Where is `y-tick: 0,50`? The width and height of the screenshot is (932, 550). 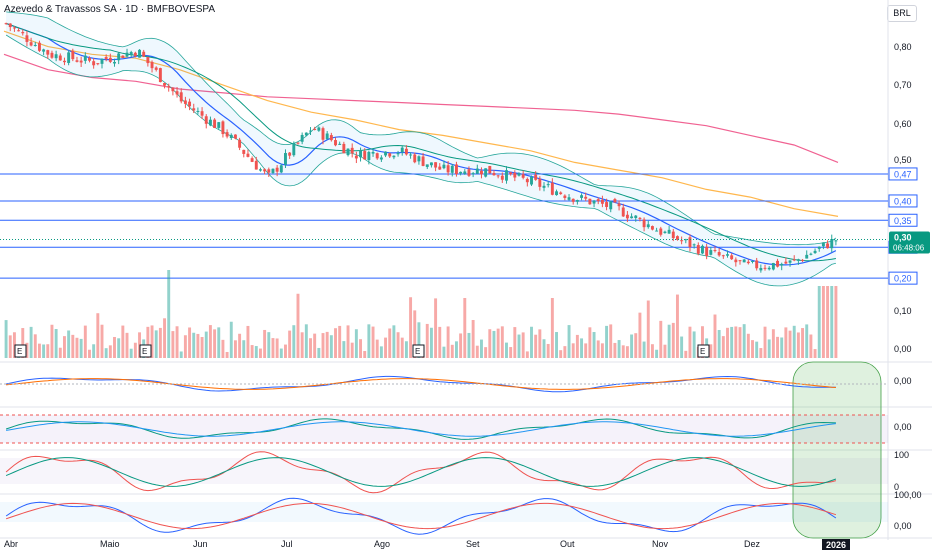 y-tick: 0,50 is located at coordinates (903, 160).